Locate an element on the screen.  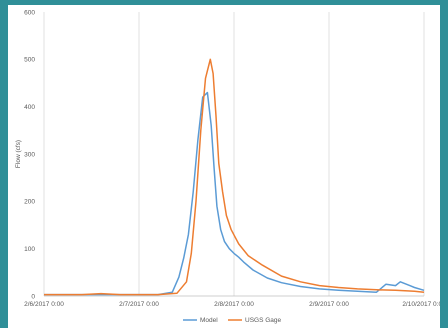
x-tick-label: 2/8/2017 0:00 is located at coordinates (234, 304).